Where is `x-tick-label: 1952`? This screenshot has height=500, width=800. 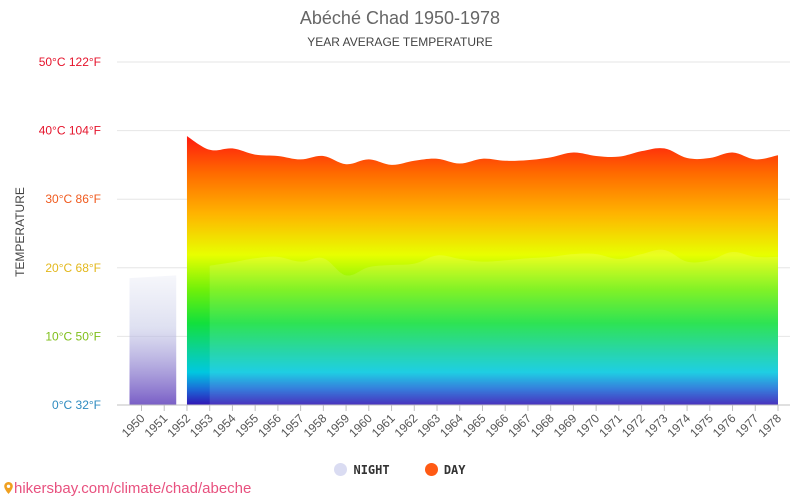
x-tick-label: 1952 is located at coordinates (178, 425).